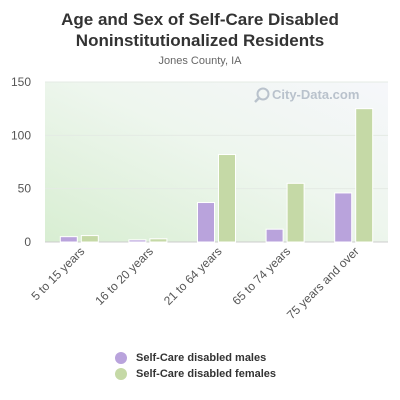 Image resolution: width=400 pixels, height=400 pixels. I want to click on watermark-text: City-Data.com, so click(315, 94).